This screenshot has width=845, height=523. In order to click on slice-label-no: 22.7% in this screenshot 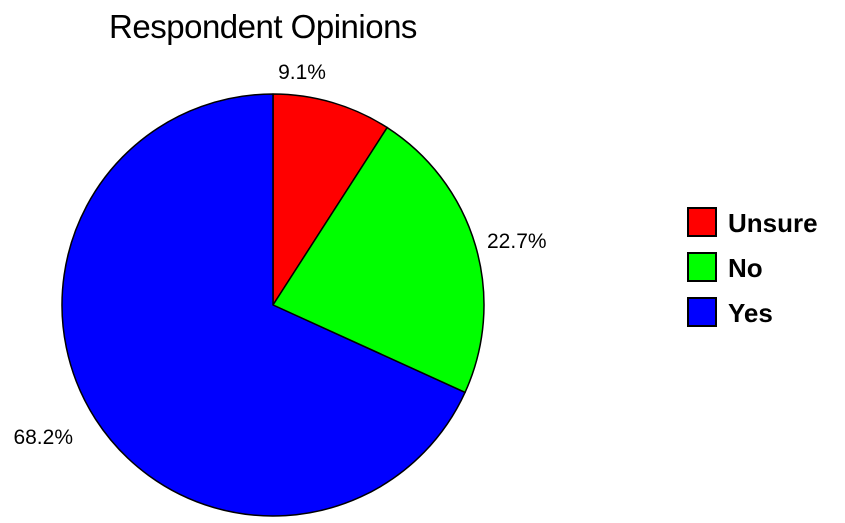, I will do `click(517, 241)`.